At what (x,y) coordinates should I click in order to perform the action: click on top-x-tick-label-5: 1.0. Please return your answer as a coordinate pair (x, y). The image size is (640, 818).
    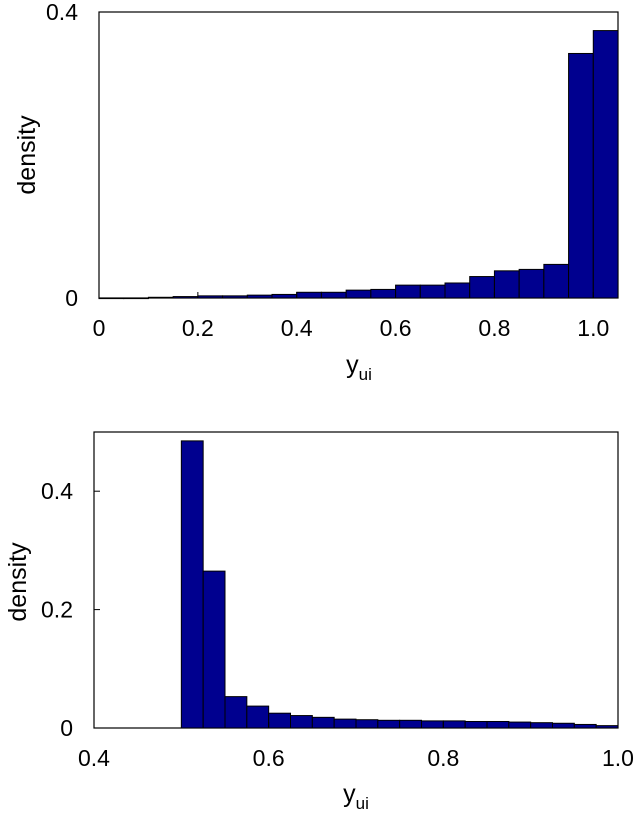
    Looking at the image, I should click on (593, 328).